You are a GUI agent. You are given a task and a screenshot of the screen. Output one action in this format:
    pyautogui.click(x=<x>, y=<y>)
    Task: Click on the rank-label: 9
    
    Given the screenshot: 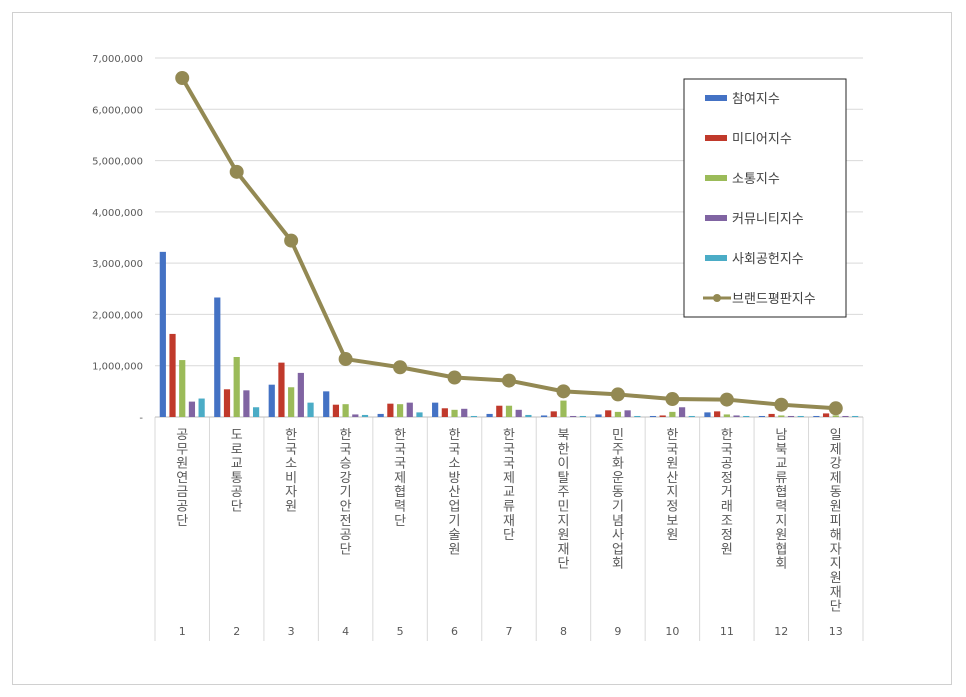 What is the action you would take?
    pyautogui.click(x=617, y=631)
    